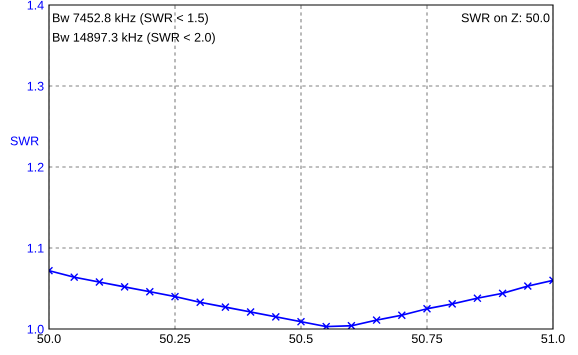 Image resolution: width=578 pixels, height=355 pixels. Describe the element at coordinates (427, 339) in the screenshot. I see `x-tick-label: 50.75` at that location.